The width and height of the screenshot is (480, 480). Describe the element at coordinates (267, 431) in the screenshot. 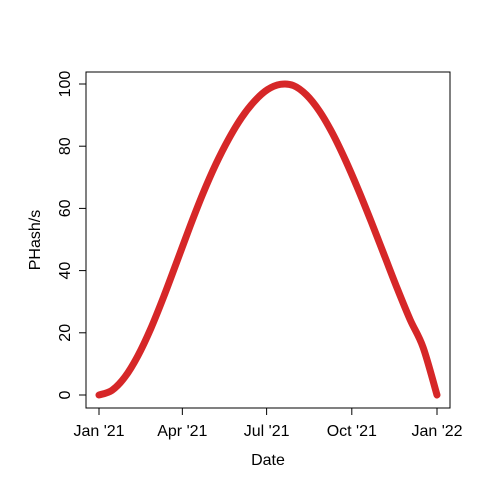

I see `x-tick-label: Jul '21` at that location.